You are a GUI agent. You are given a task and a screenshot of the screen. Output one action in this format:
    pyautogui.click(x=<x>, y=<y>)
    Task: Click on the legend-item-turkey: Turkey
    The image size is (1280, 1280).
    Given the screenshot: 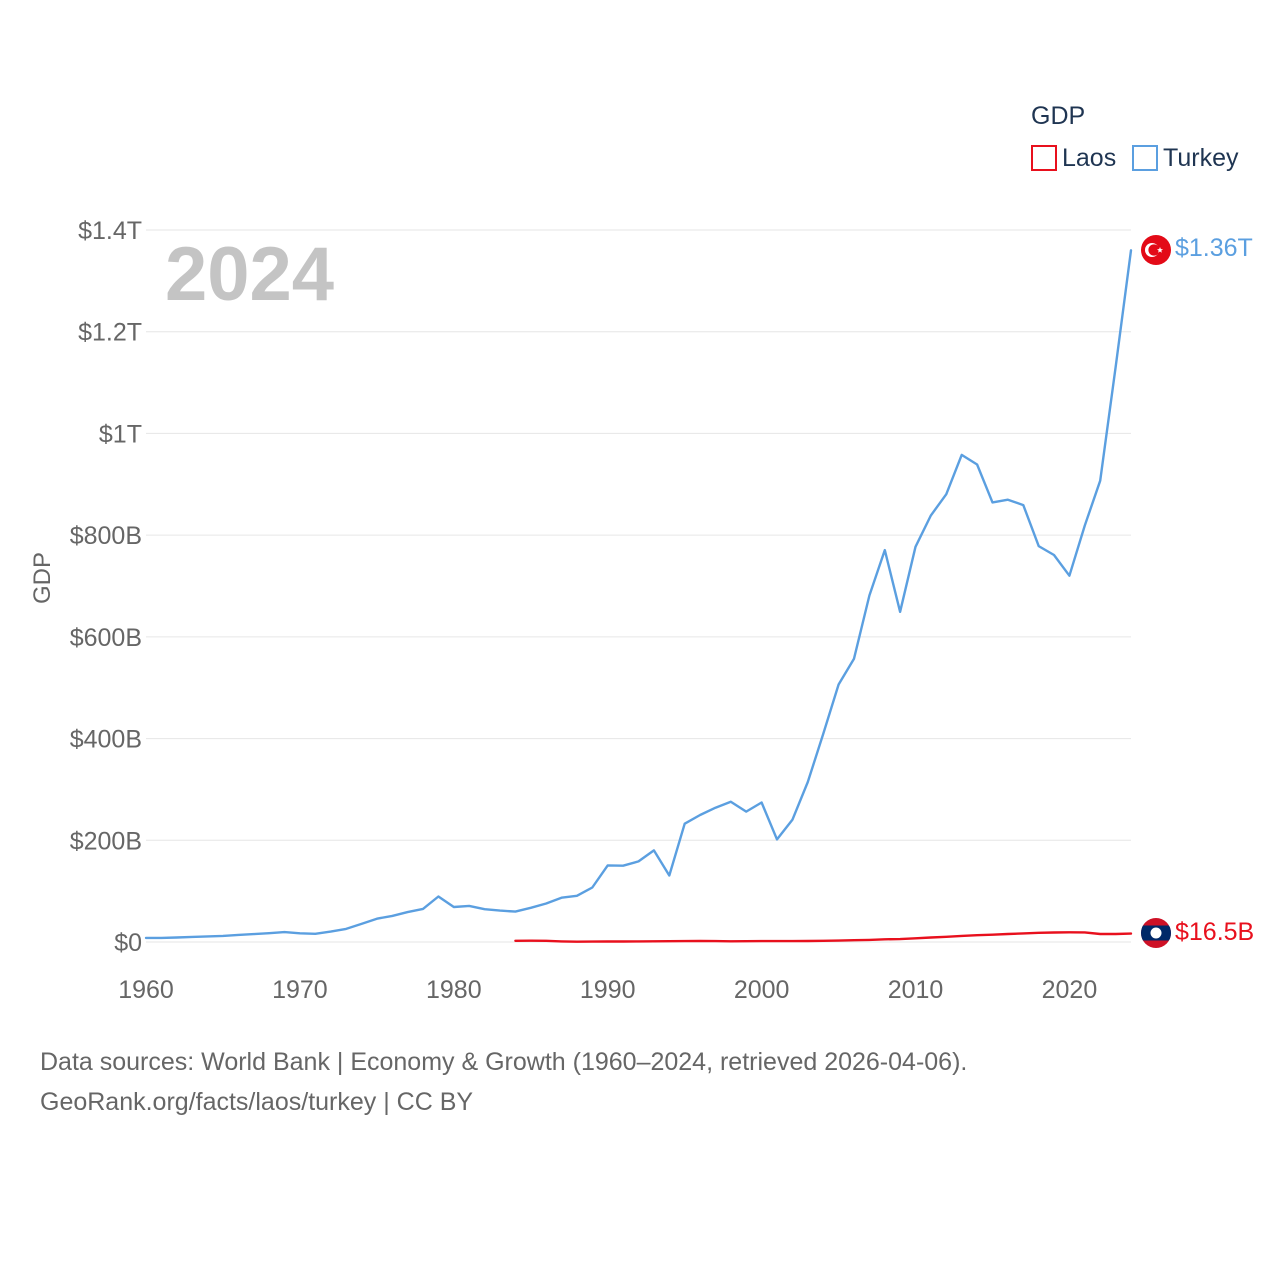 What is the action you would take?
    pyautogui.click(x=1185, y=158)
    